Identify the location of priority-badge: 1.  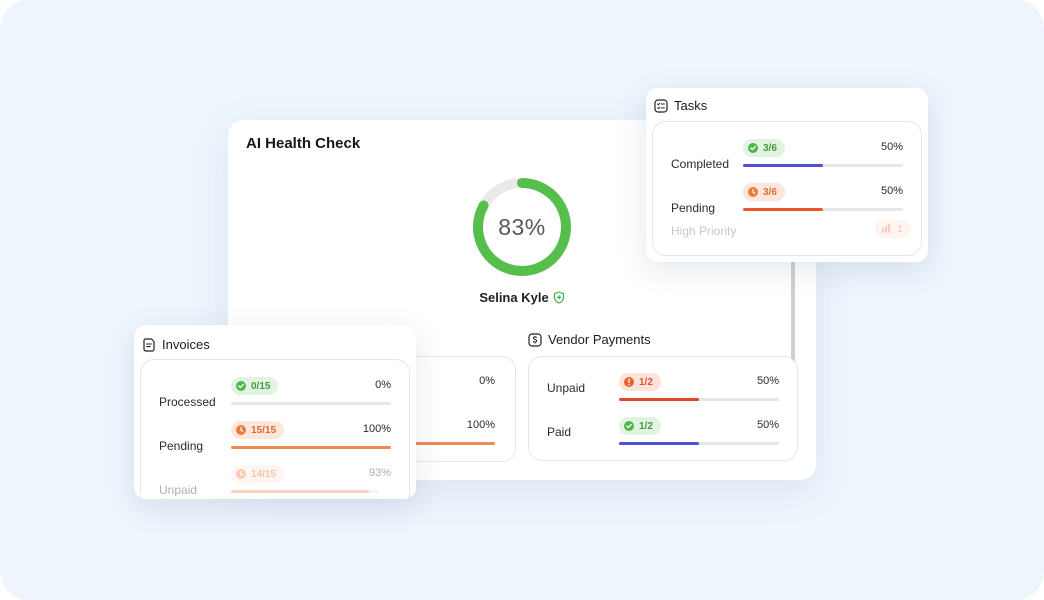
(893, 229).